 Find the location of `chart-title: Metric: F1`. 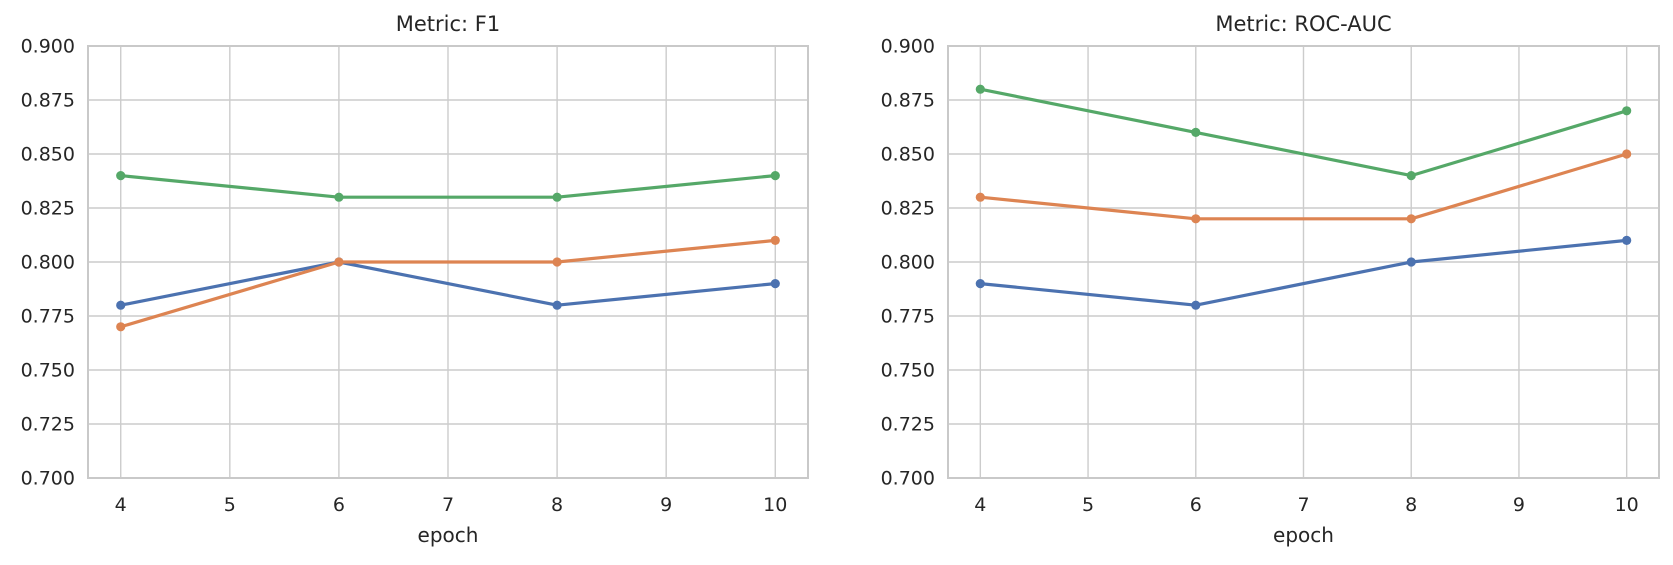

chart-title: Metric: F1 is located at coordinates (448, 24).